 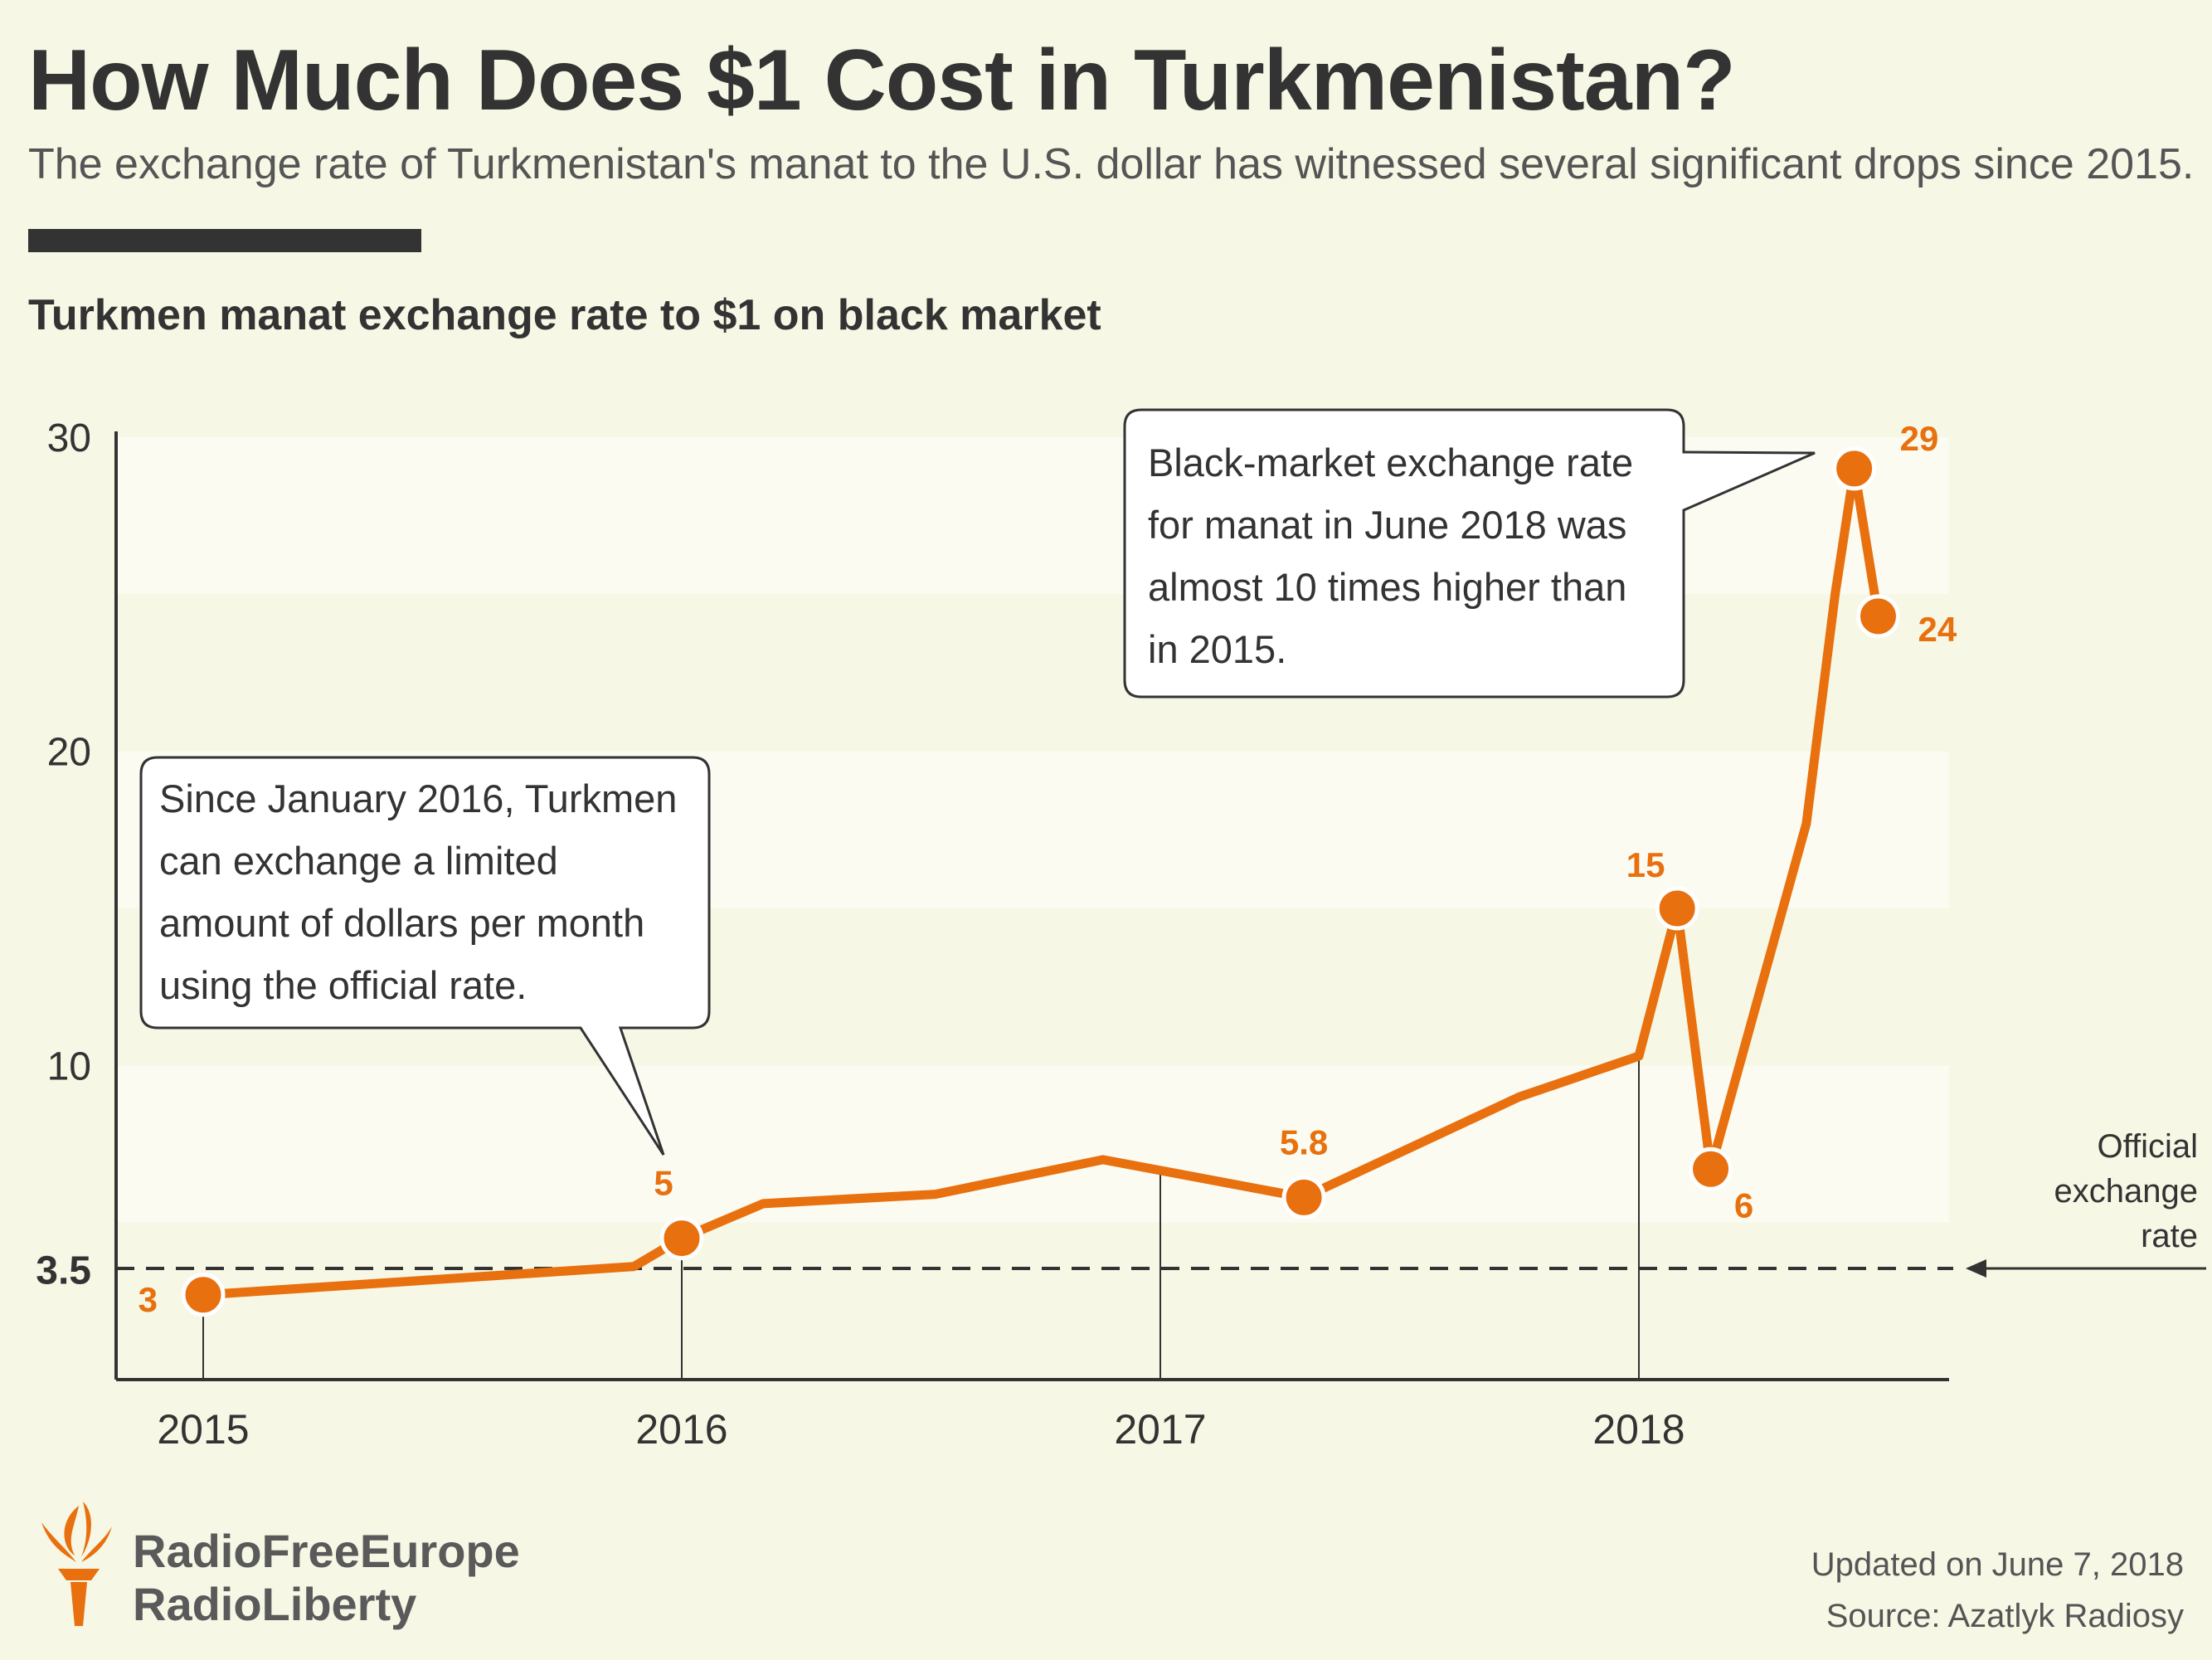 What do you see at coordinates (64, 854) in the screenshot?
I see `y-axis-tick-labels: 30 20 10 3.5` at bounding box center [64, 854].